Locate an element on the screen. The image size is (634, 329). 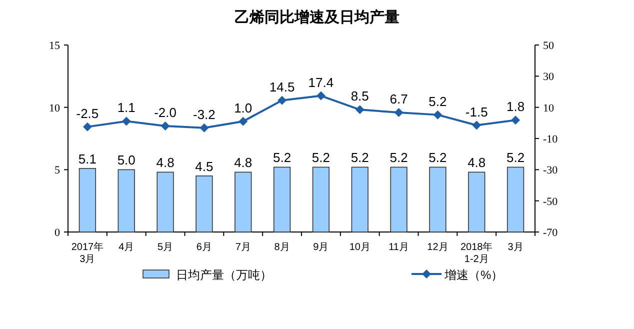
y-tick-label: 0 is located at coordinates (57, 233).